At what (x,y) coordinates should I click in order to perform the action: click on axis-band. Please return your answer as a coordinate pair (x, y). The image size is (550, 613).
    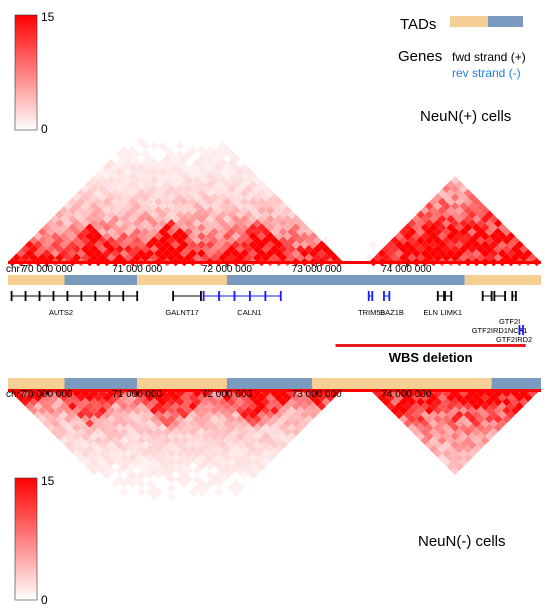
    Looking at the image, I should click on (274, 390).